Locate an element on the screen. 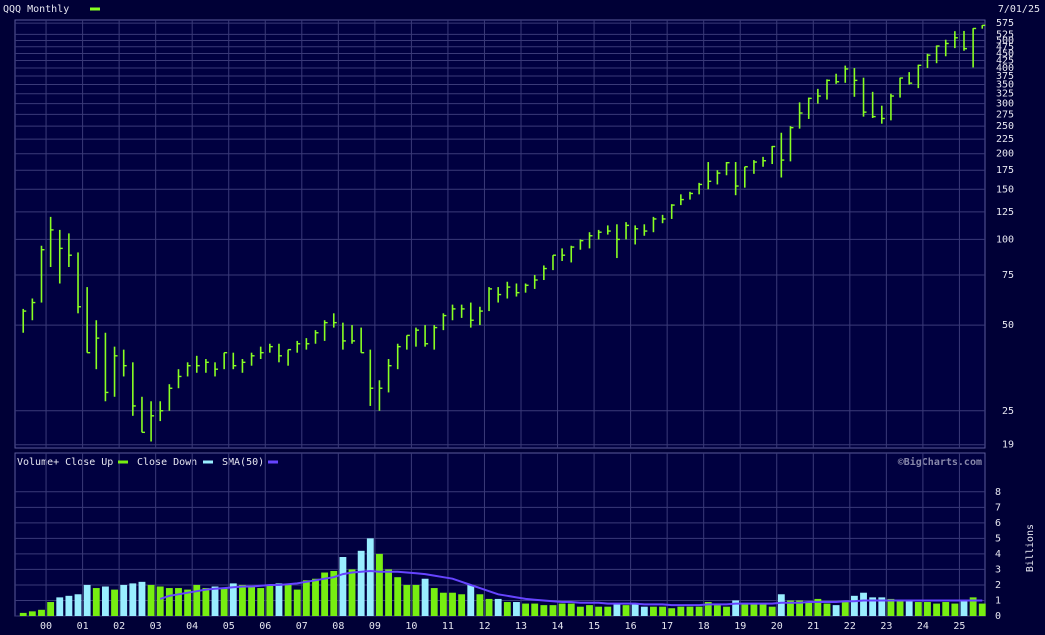 The image size is (1045, 635). x-tick-label: 06 is located at coordinates (265, 626).